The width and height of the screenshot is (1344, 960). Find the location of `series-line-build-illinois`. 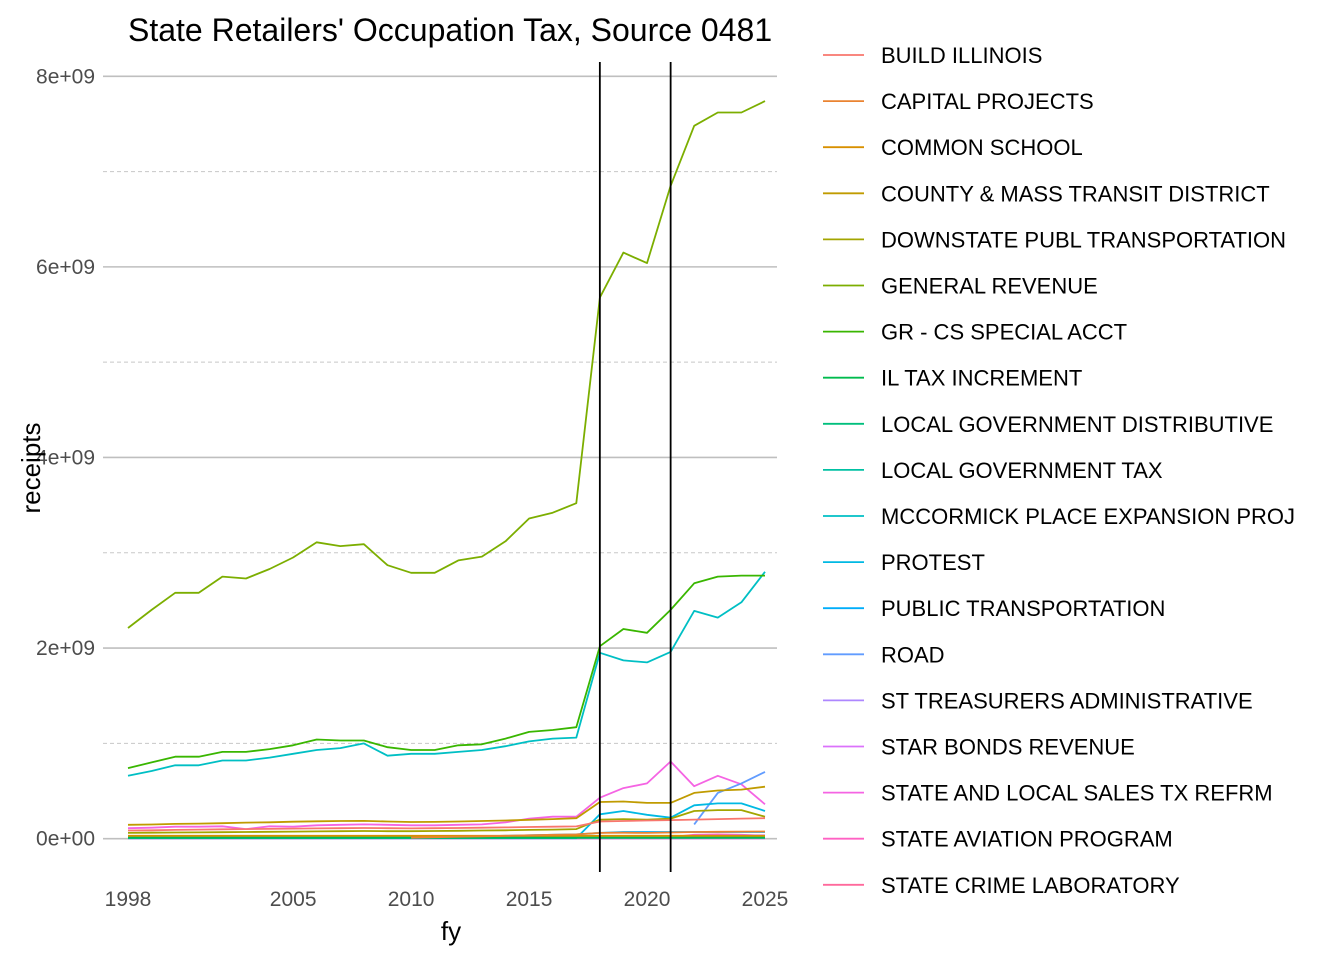

series-line-build-illinois is located at coordinates (446, 824).